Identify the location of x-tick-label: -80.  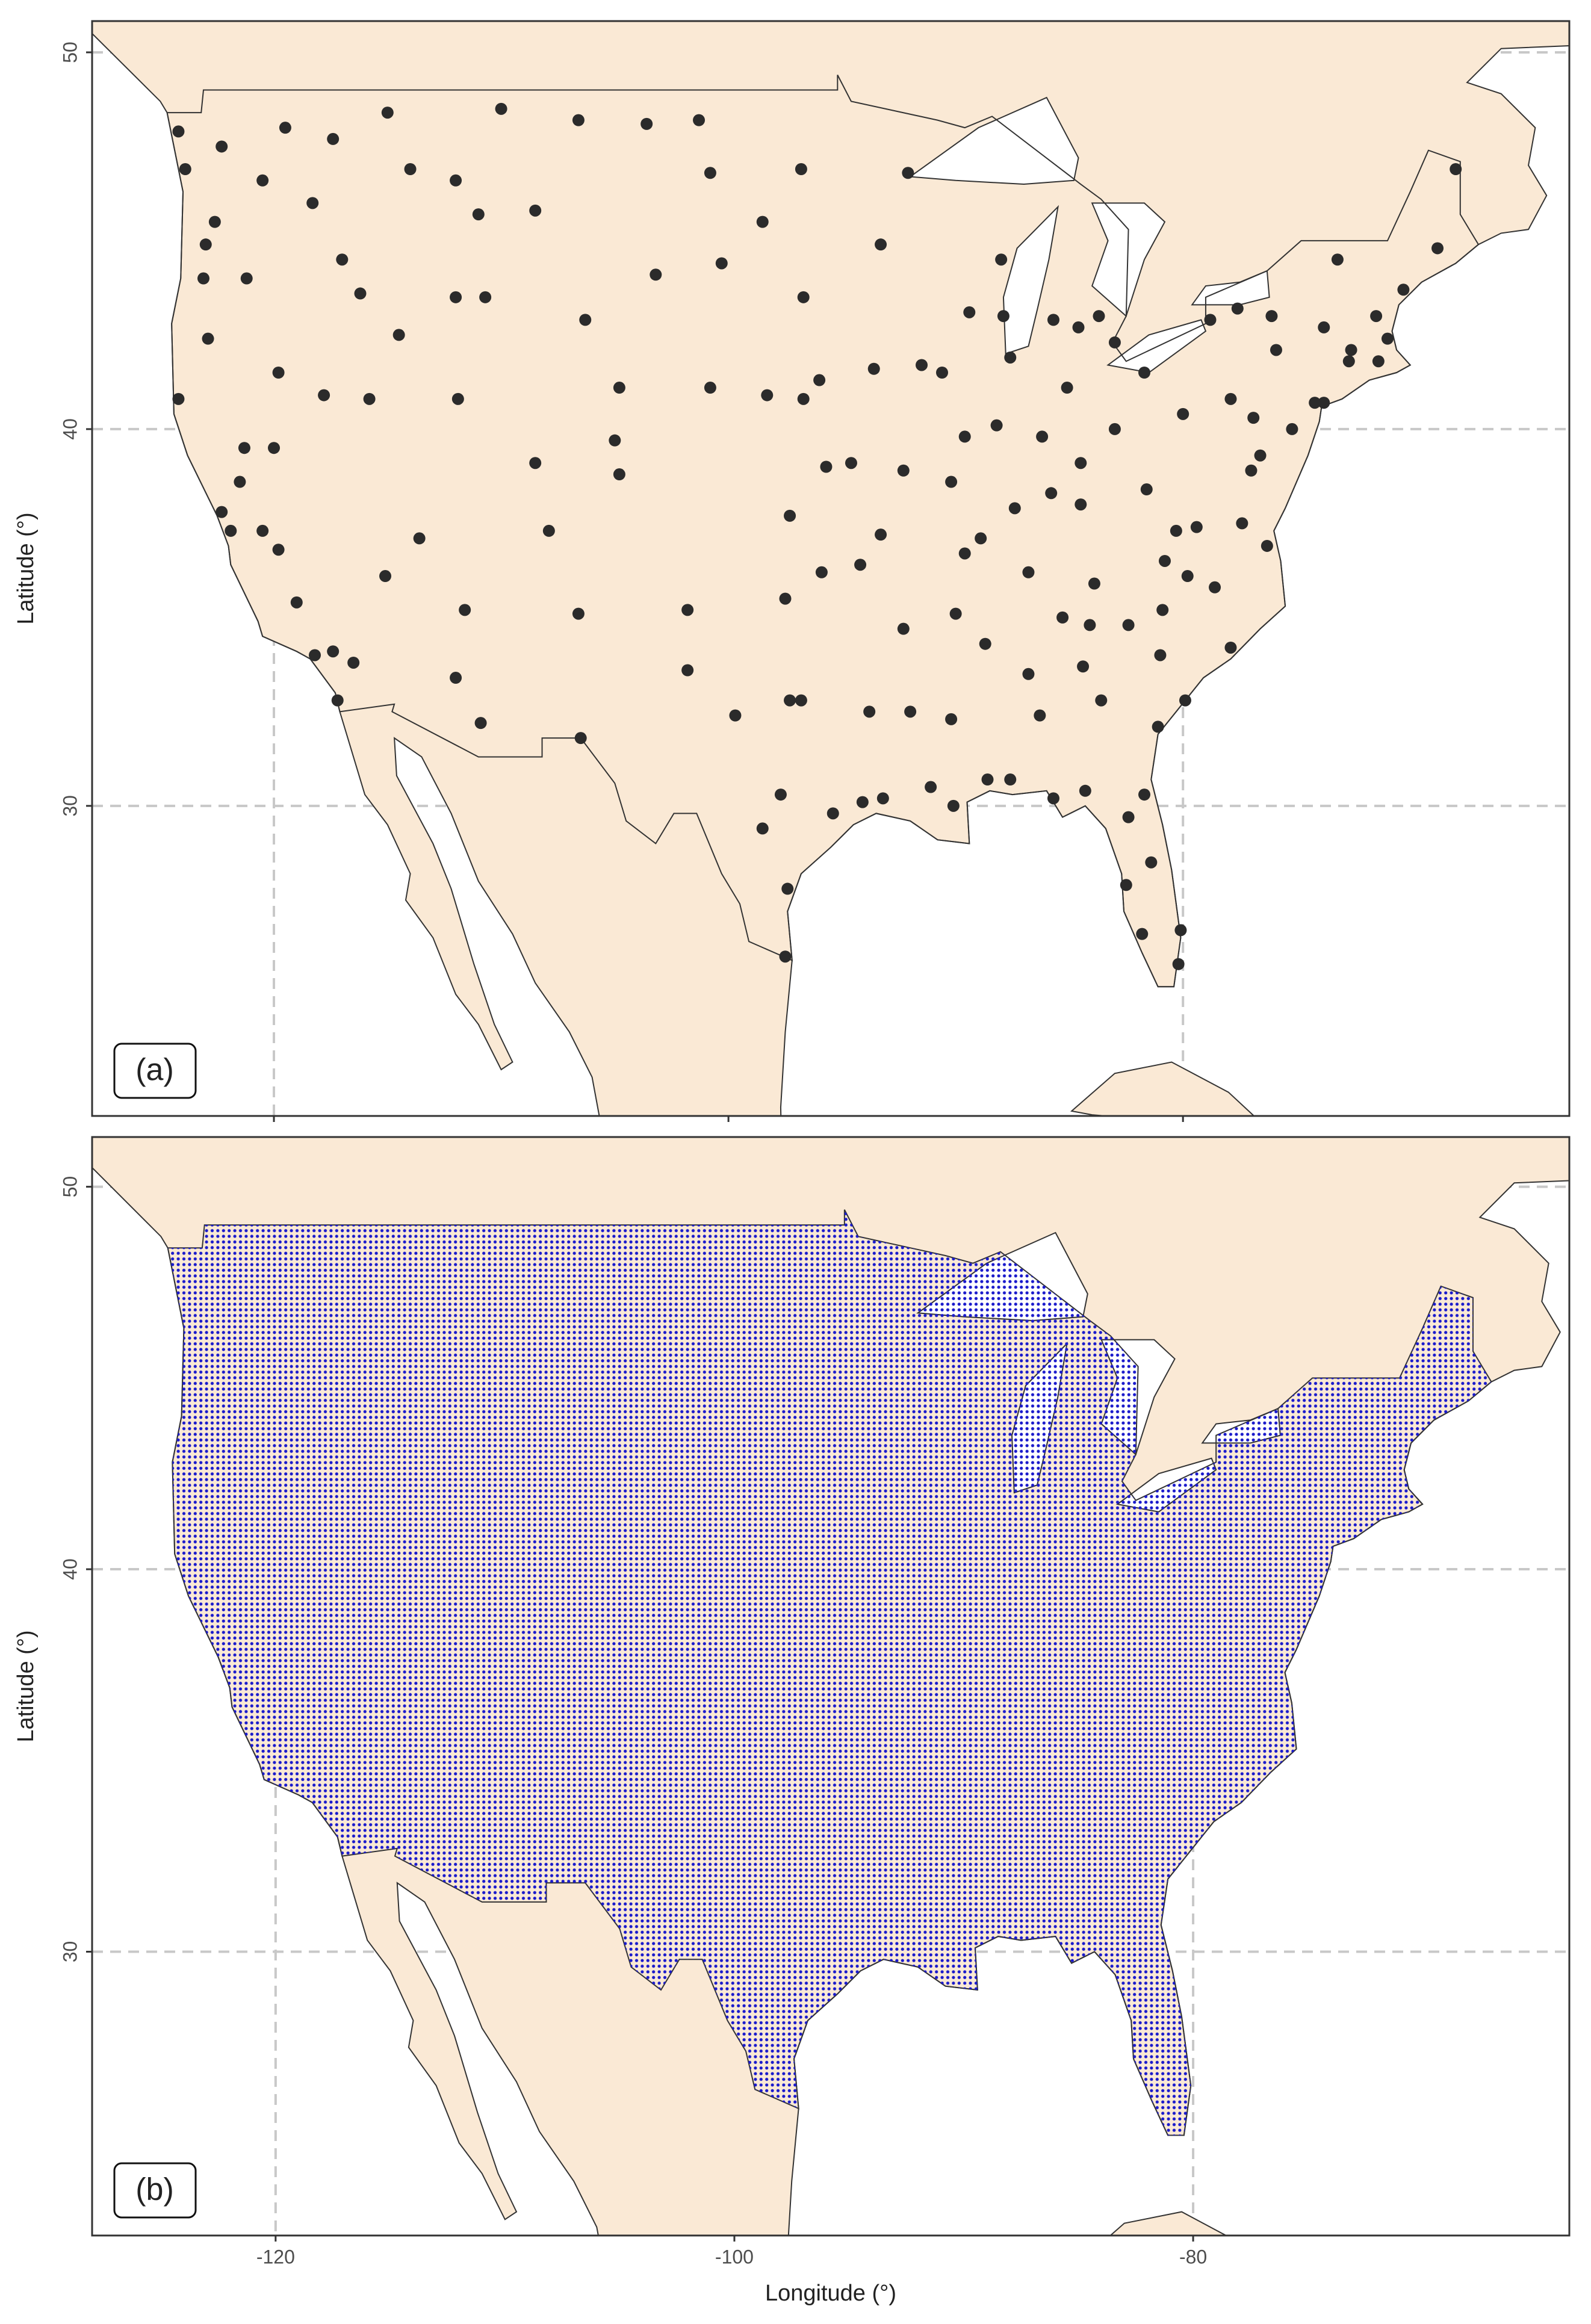
(1193, 2256).